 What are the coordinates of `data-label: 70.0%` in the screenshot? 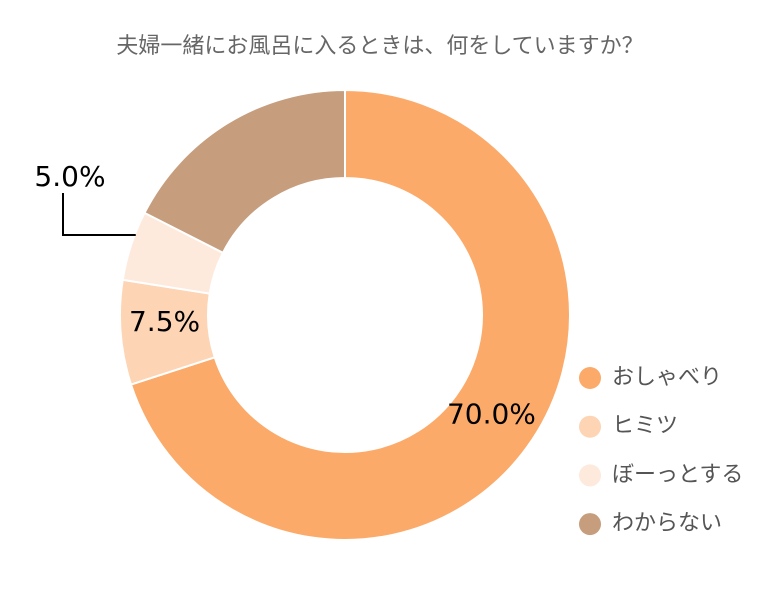 It's located at (491, 413).